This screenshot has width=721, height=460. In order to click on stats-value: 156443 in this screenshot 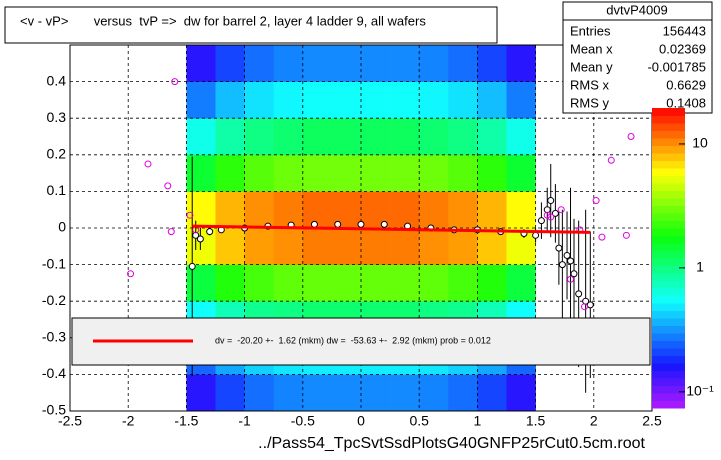, I will do `click(684, 30)`.